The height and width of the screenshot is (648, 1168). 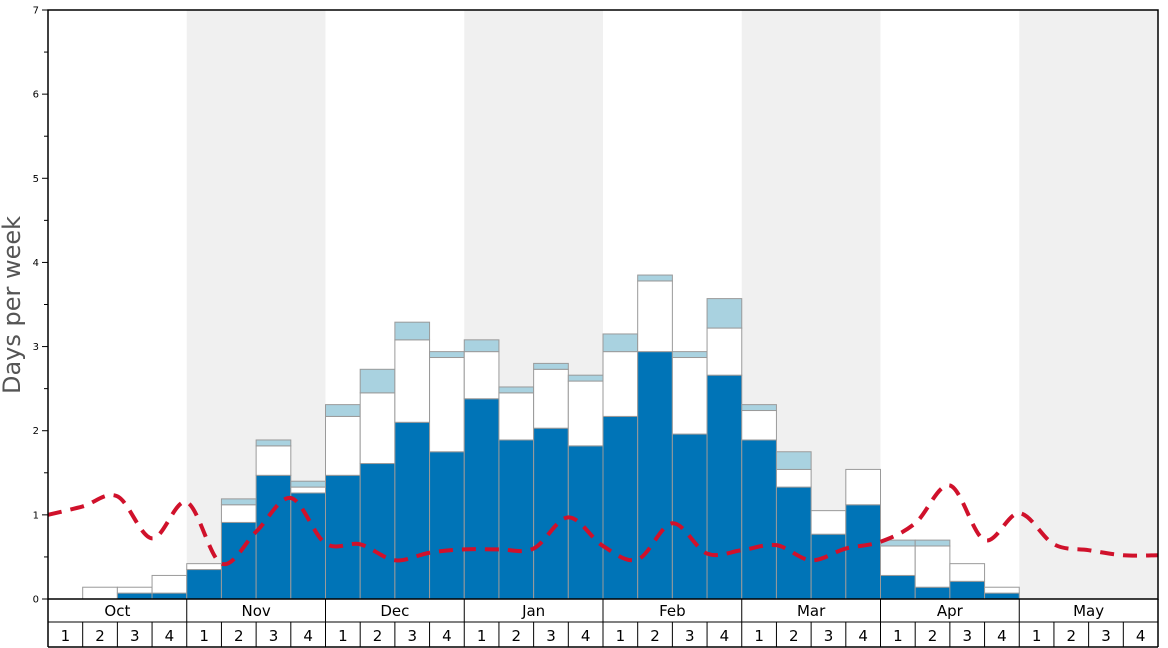 I want to click on y-tick-label: 7, so click(x=36, y=11).